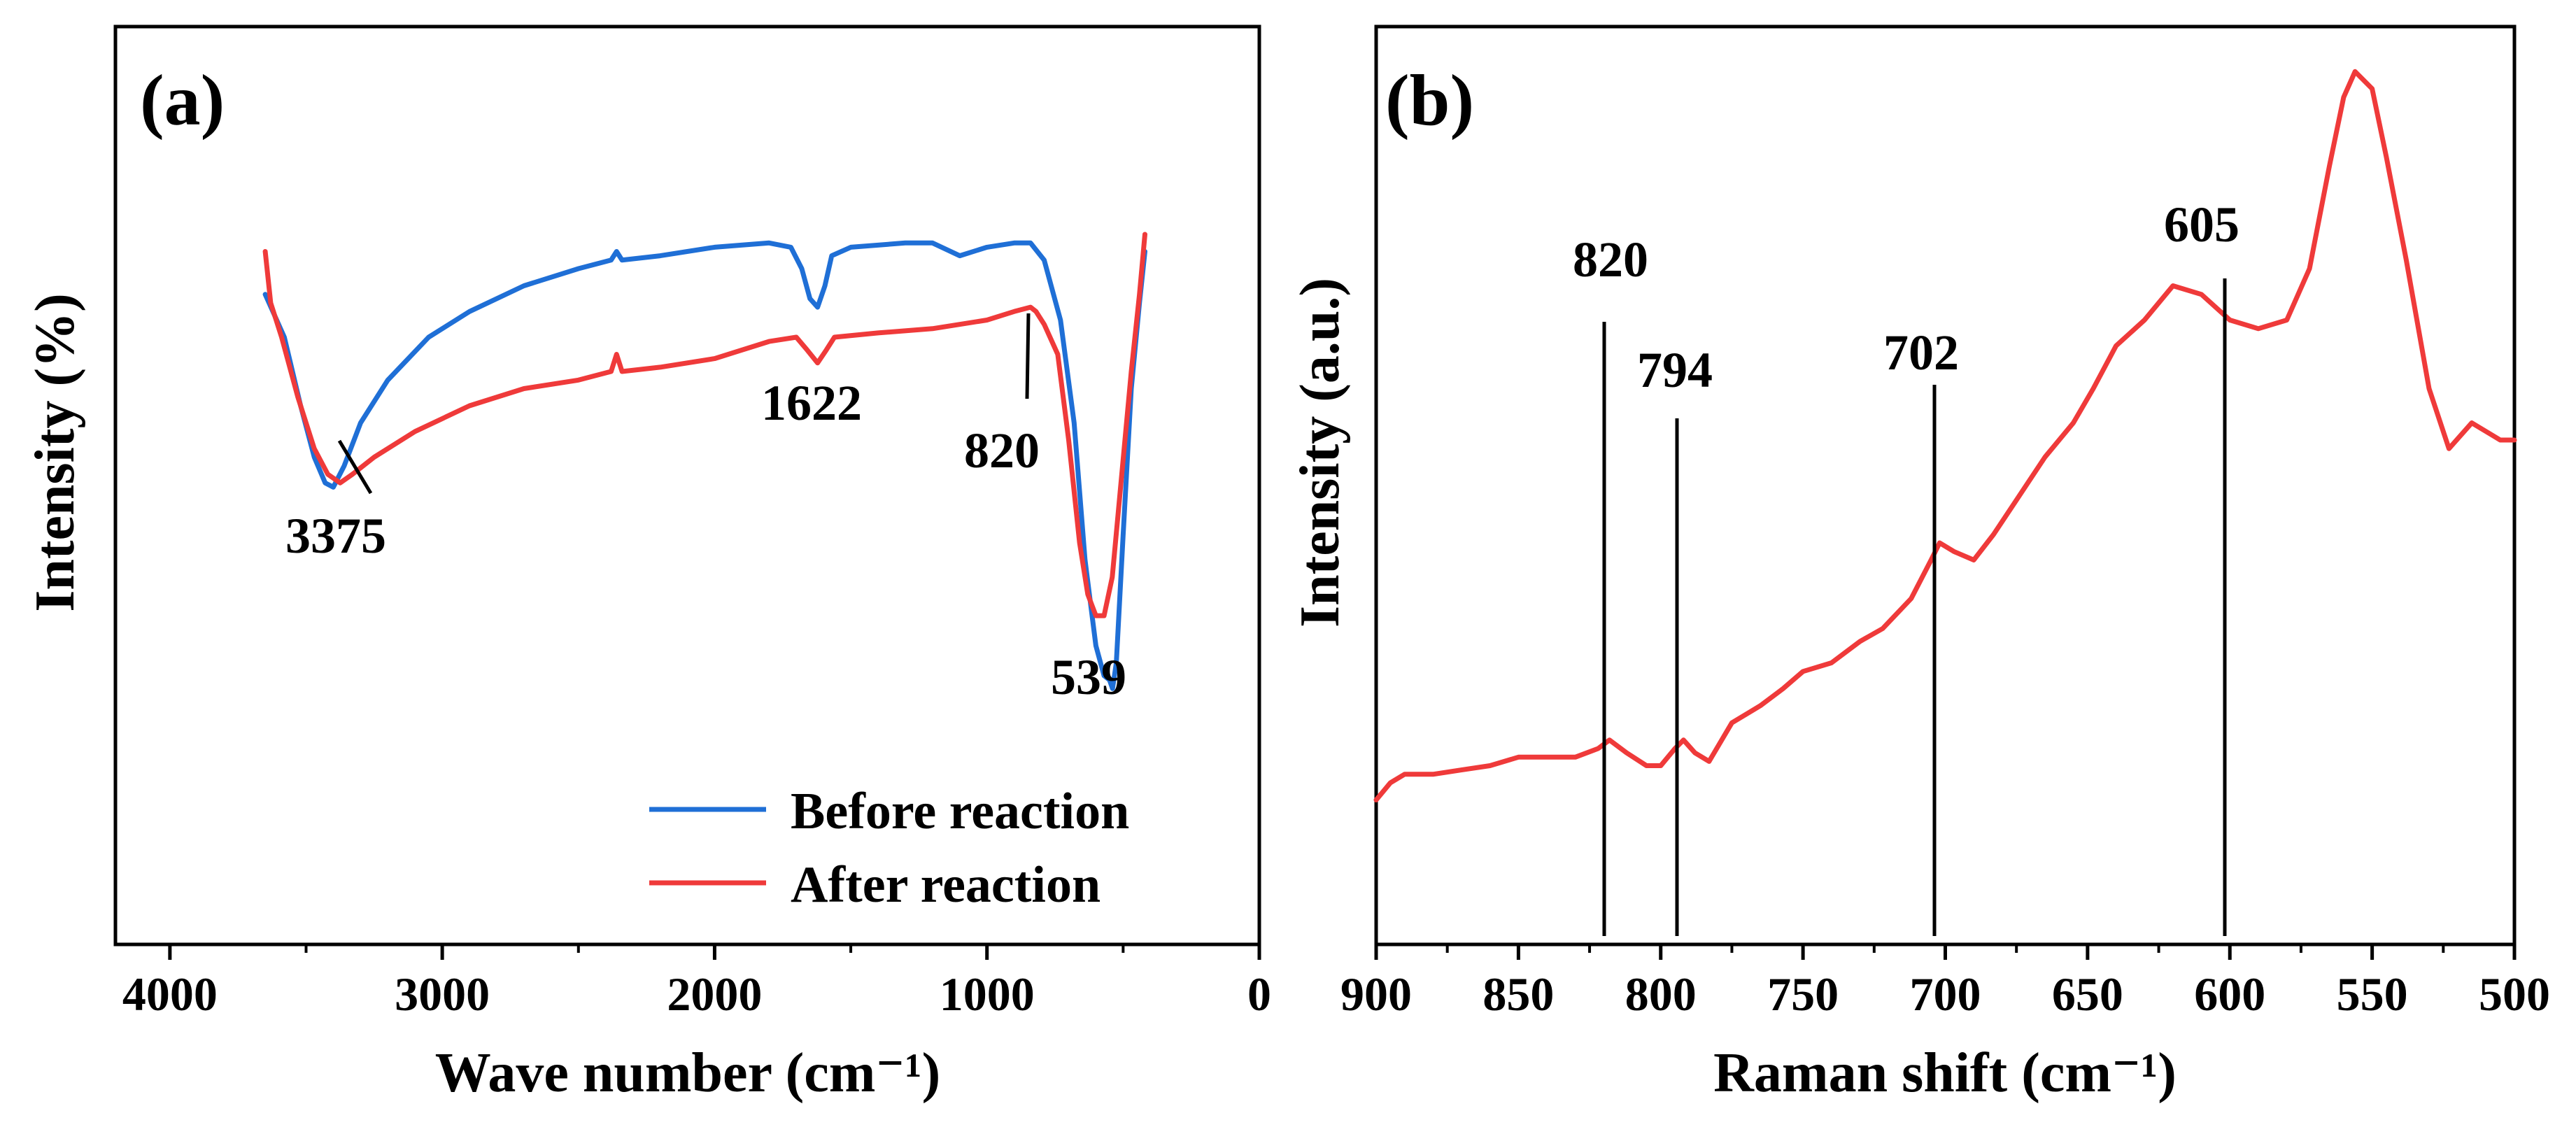 The image size is (2576, 1134). I want to click on x-tick-label-b-650: 650, so click(2087, 994).